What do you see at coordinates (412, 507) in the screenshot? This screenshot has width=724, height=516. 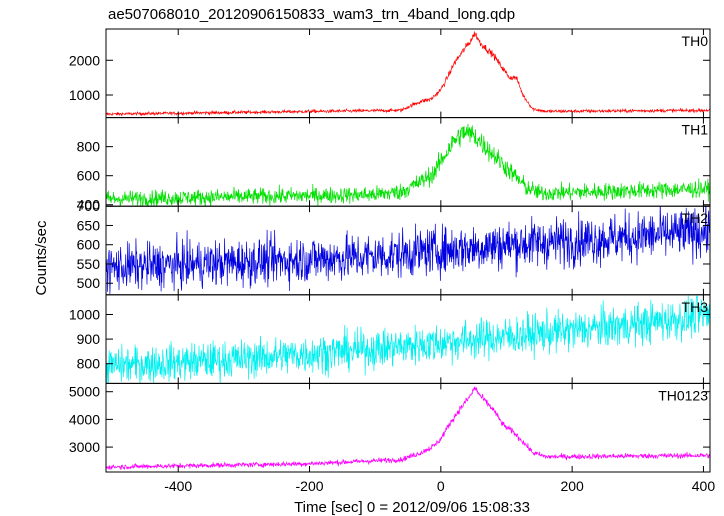 I see `x-axis-title: Time [sec] 0 = 2012/09/06 15:08:33` at bounding box center [412, 507].